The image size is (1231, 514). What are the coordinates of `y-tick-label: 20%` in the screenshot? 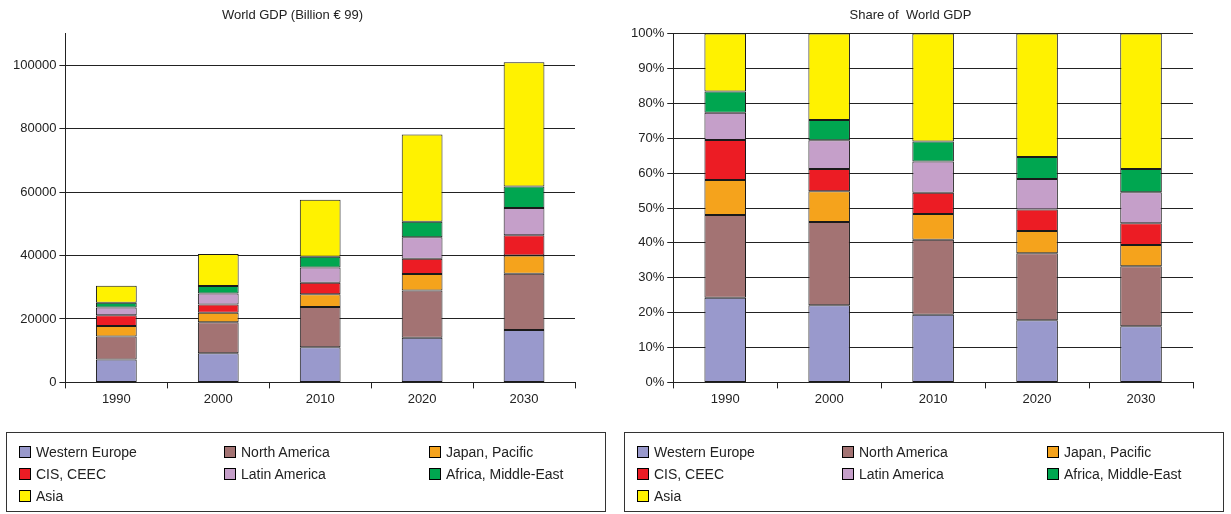 It's located at (651, 312).